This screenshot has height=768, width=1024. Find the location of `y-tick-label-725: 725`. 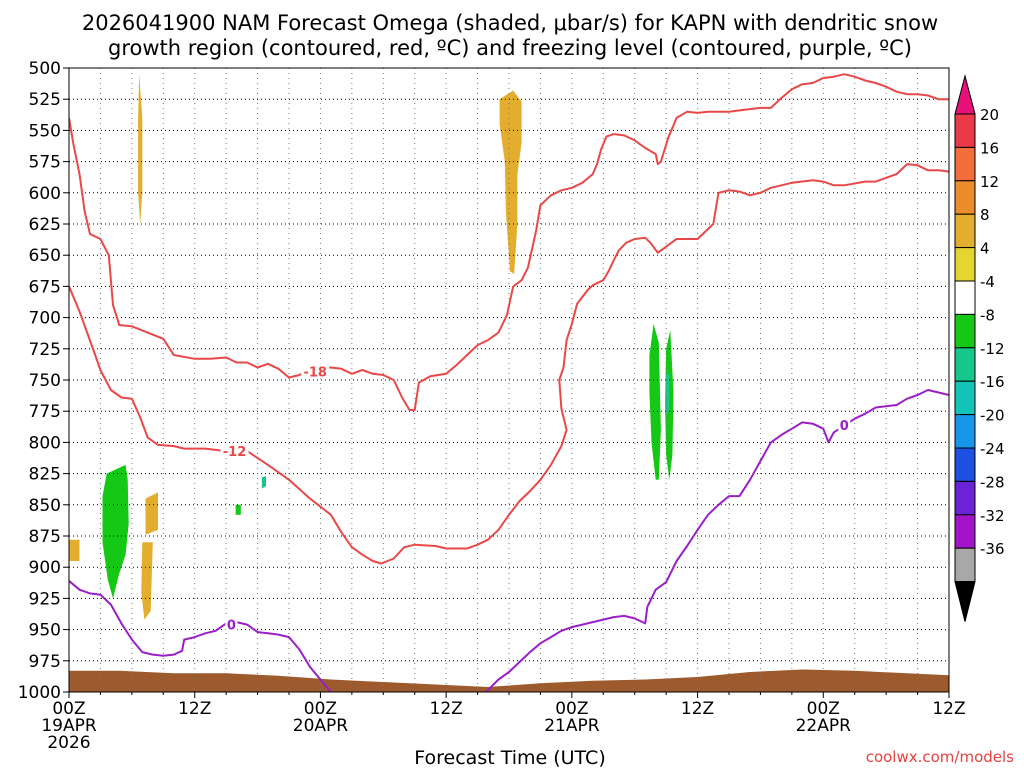

y-tick-label-725: 725 is located at coordinates (45, 350).